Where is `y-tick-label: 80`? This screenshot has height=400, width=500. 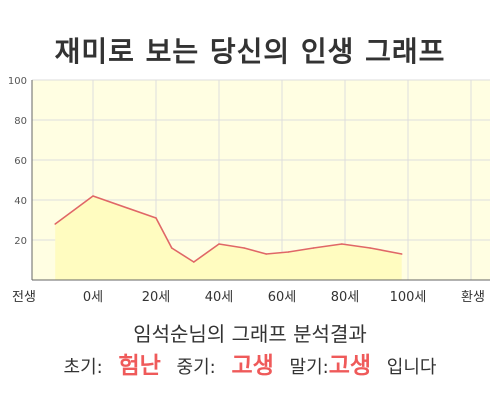
y-tick-label: 80 is located at coordinates (20, 121).